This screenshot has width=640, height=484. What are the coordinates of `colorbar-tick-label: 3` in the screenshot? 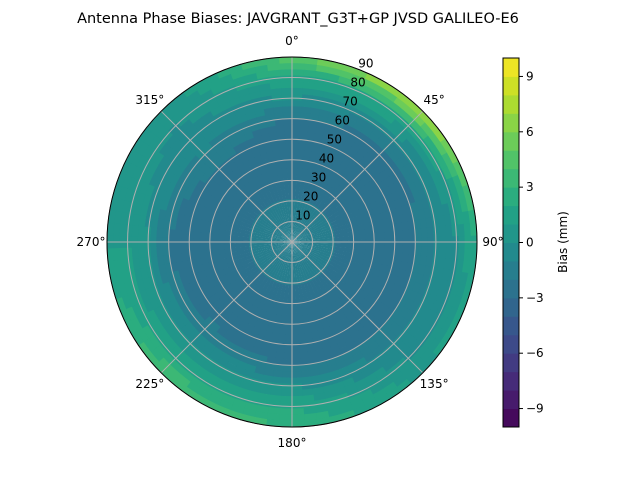 It's located at (530, 187).